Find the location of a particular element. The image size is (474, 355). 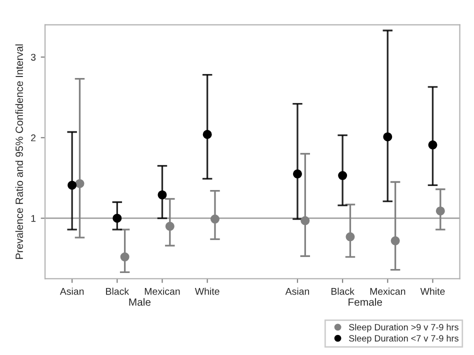

y-axis-title: Prevalence Ratio and 95% Confidence Interval is located at coordinates (19, 151).